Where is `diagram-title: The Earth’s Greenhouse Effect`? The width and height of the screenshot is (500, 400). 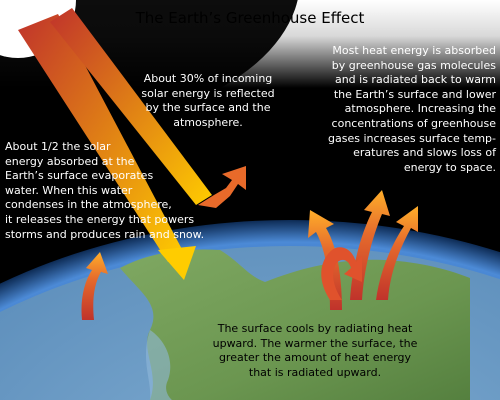 diagram-title: The Earth’s Greenhouse Effect is located at coordinates (250, 18).